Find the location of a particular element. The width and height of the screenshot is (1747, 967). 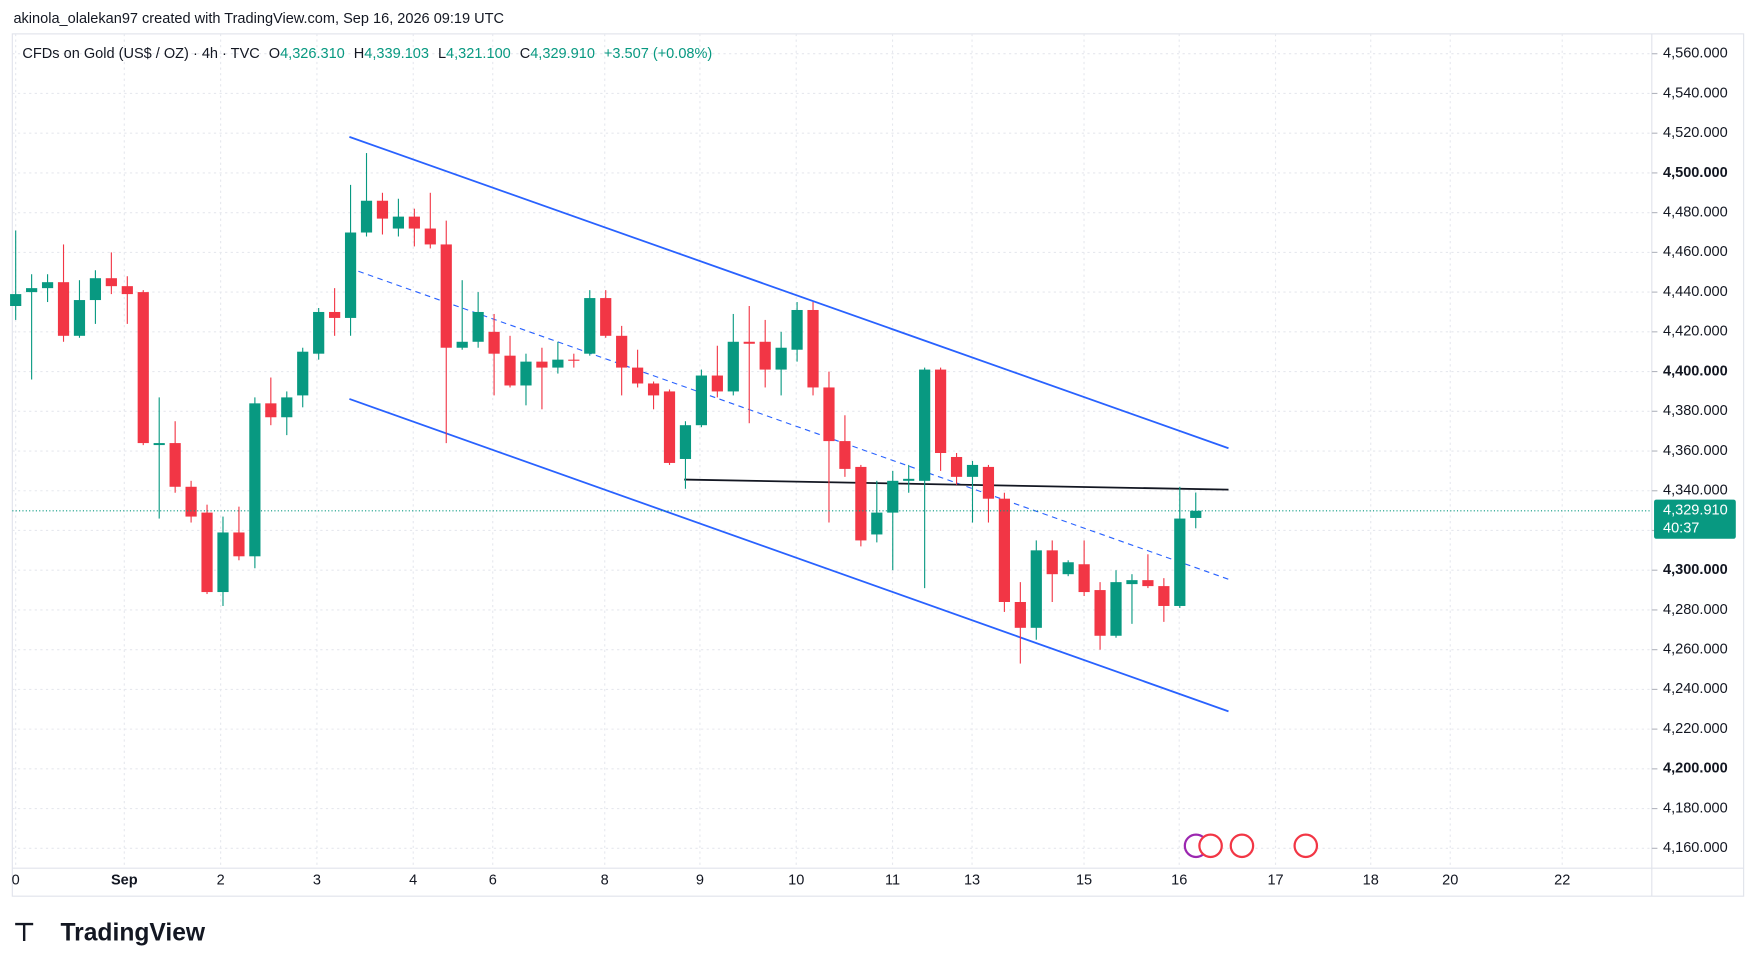

y-tick-label: 4,360.000 is located at coordinates (1695, 451).